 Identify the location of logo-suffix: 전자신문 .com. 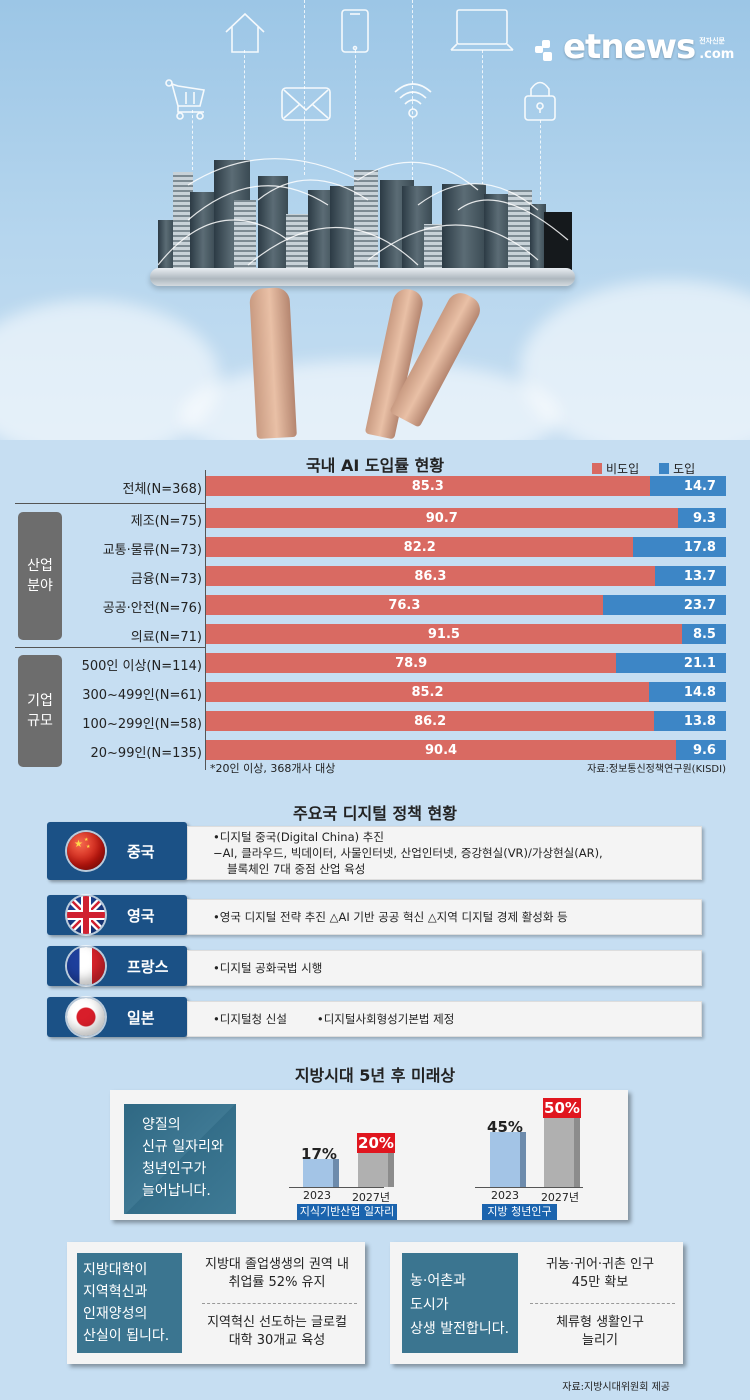
(717, 49).